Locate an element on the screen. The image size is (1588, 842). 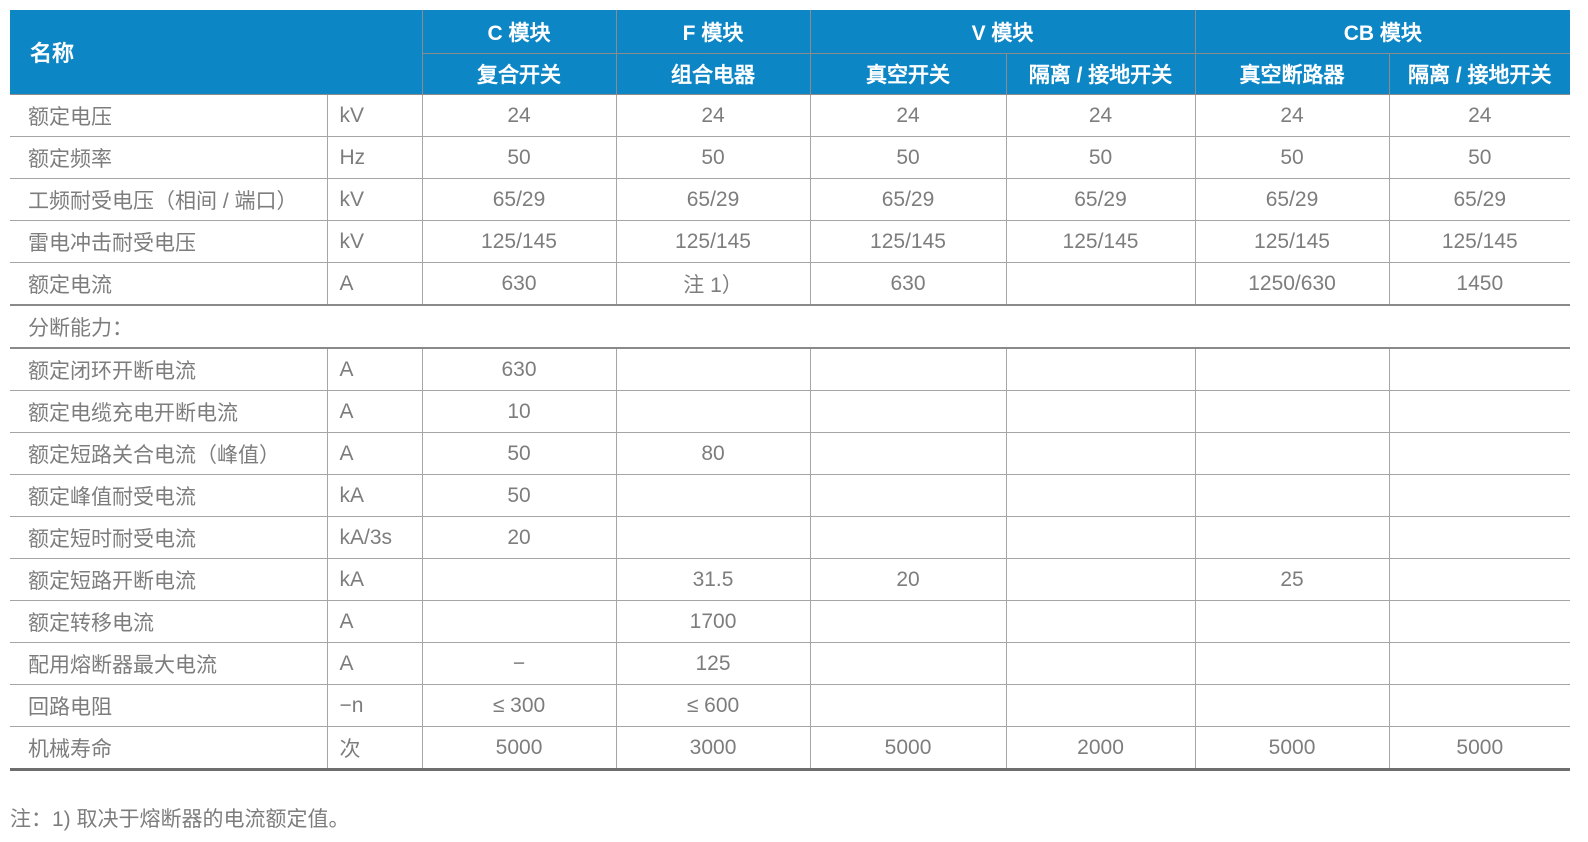
value-cell: 2000 is located at coordinates (1100, 748).